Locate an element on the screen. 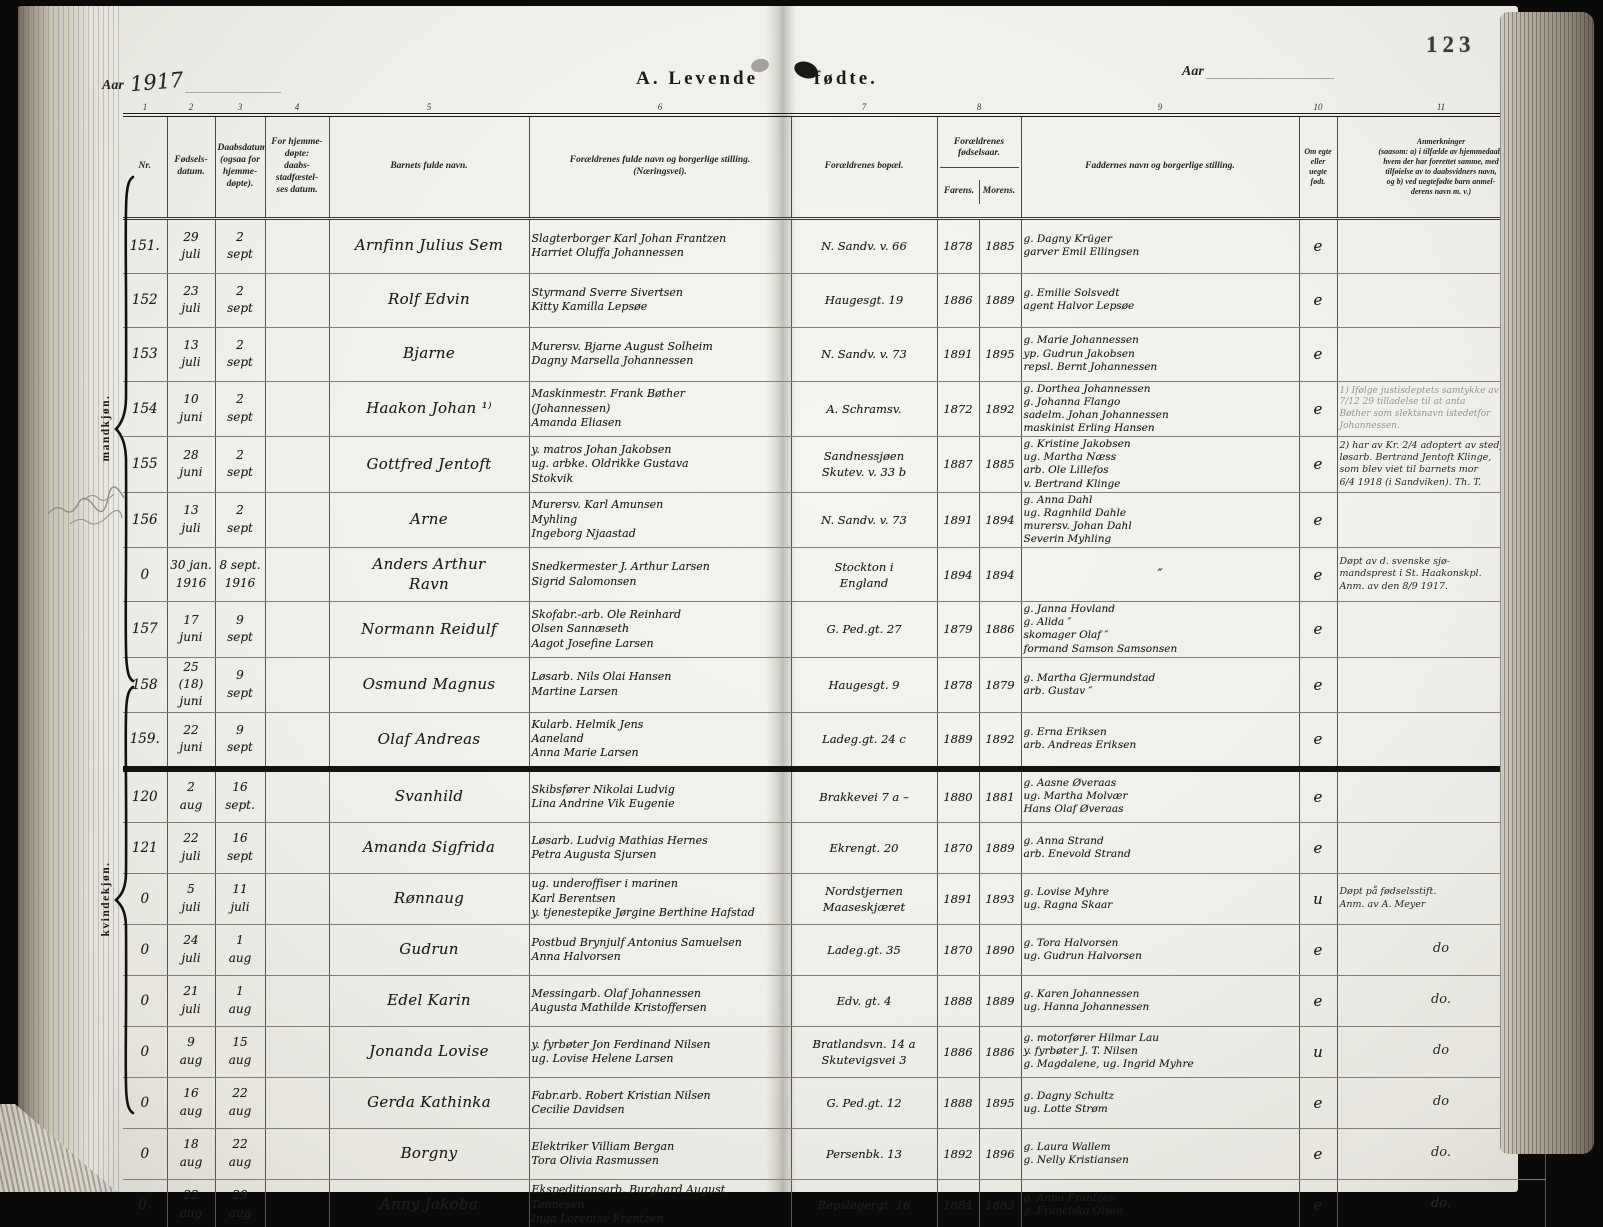 The image size is (1603, 1227). cell-birth-date: 24 juli is located at coordinates (191, 950).